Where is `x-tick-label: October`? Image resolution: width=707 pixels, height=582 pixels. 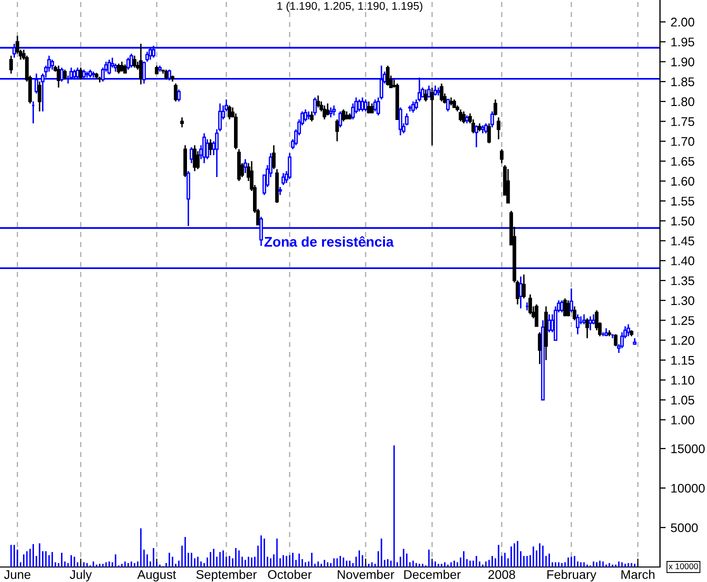 x-tick-label: October is located at coordinates (290, 574).